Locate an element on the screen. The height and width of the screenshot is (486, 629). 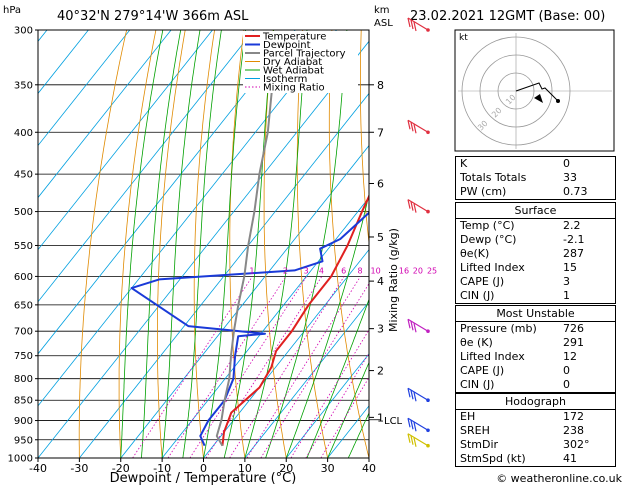
index-label: PW (cm) is located at coordinates (483, 191).